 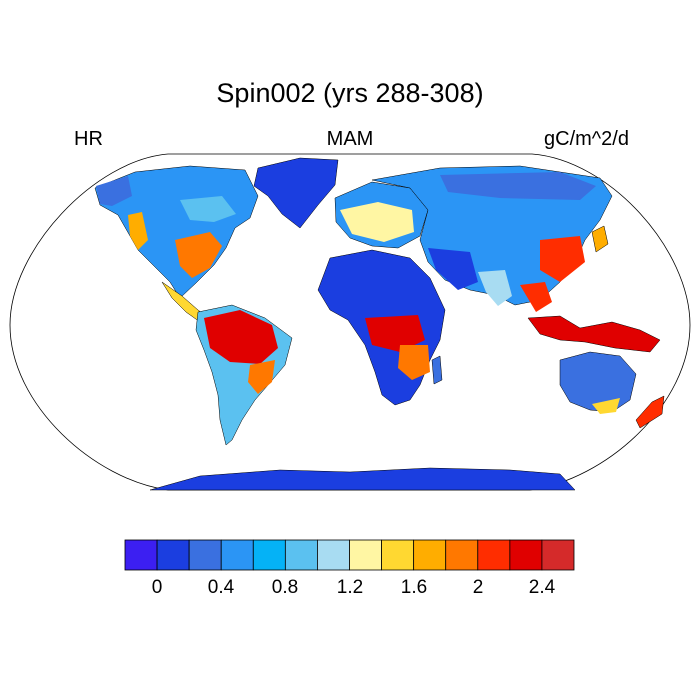 I want to click on season-label: MAM, so click(x=350, y=139).